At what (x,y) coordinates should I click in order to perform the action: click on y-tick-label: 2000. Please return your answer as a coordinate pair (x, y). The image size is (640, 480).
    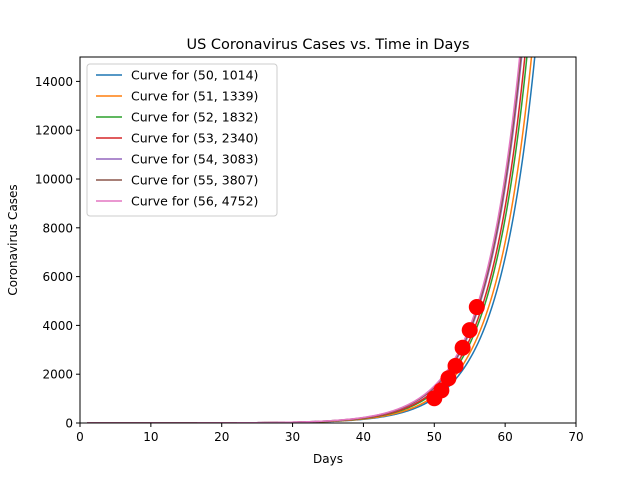
    Looking at the image, I should click on (57, 375).